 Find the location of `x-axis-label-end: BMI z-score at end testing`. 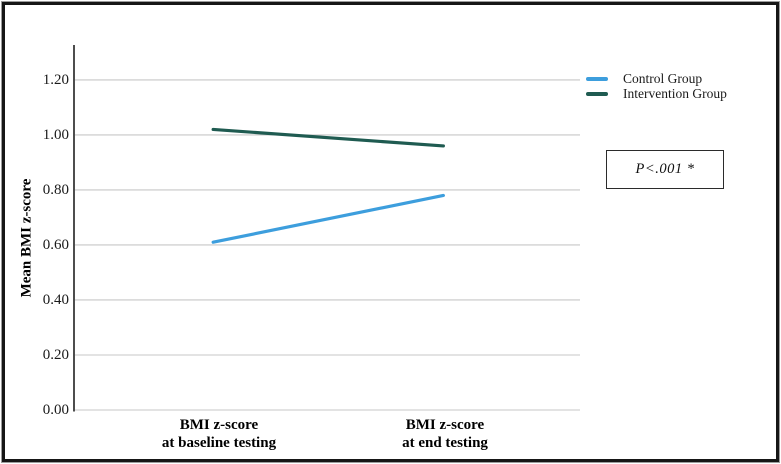

x-axis-label-end: BMI z-score at end testing is located at coordinates (445, 434).